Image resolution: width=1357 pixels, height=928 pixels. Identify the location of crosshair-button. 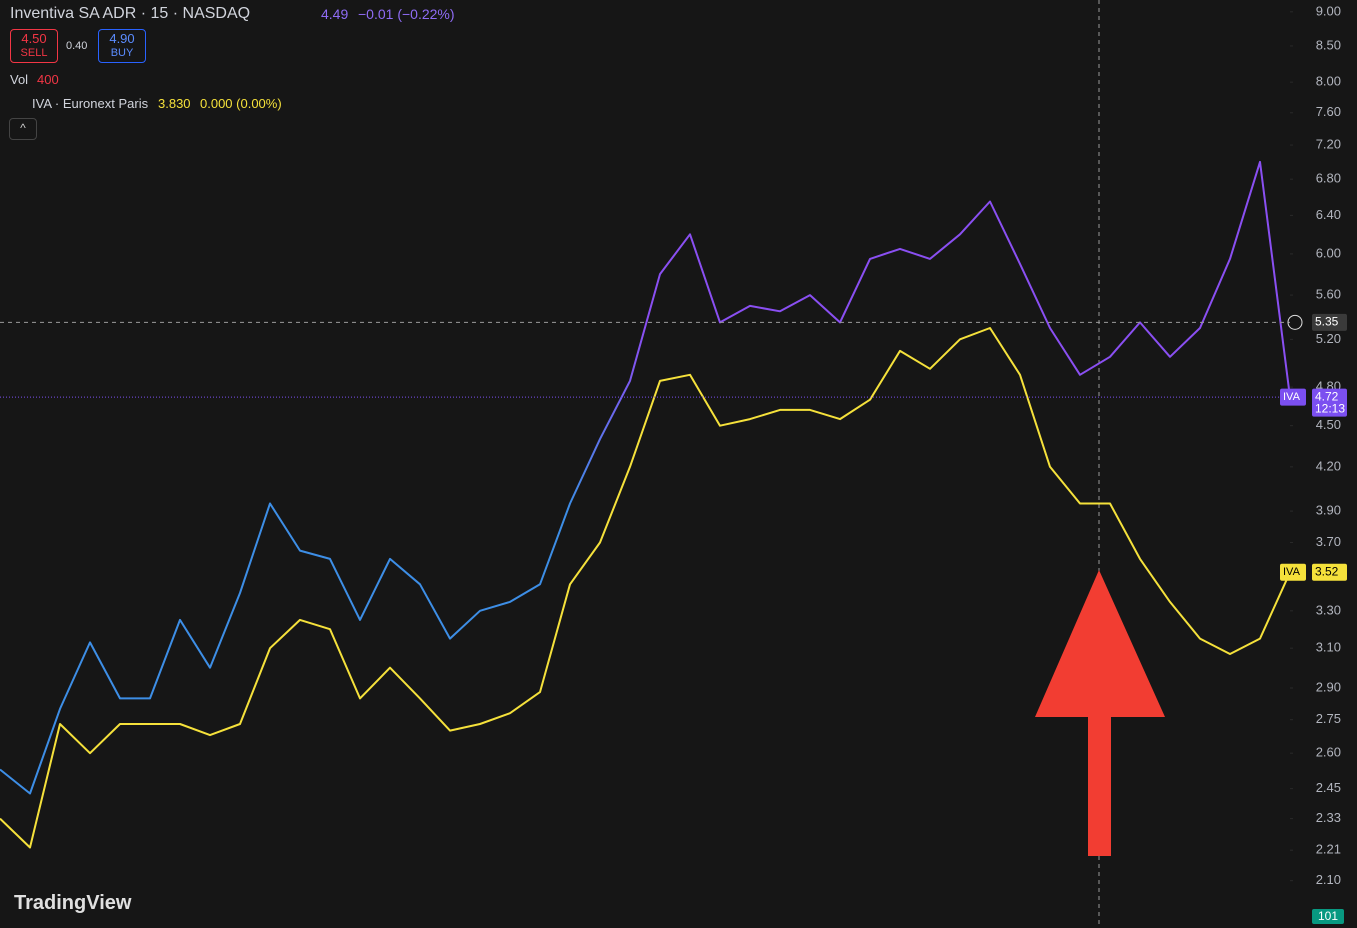
(1295, 322).